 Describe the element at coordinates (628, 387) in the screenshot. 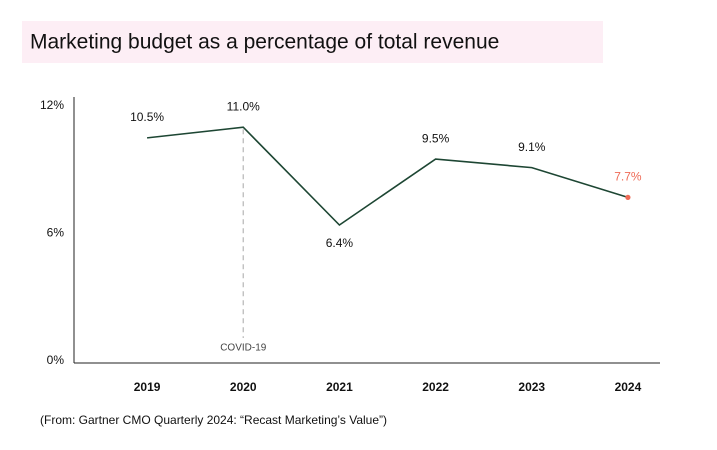

I see `x-tick-label: 2024` at that location.